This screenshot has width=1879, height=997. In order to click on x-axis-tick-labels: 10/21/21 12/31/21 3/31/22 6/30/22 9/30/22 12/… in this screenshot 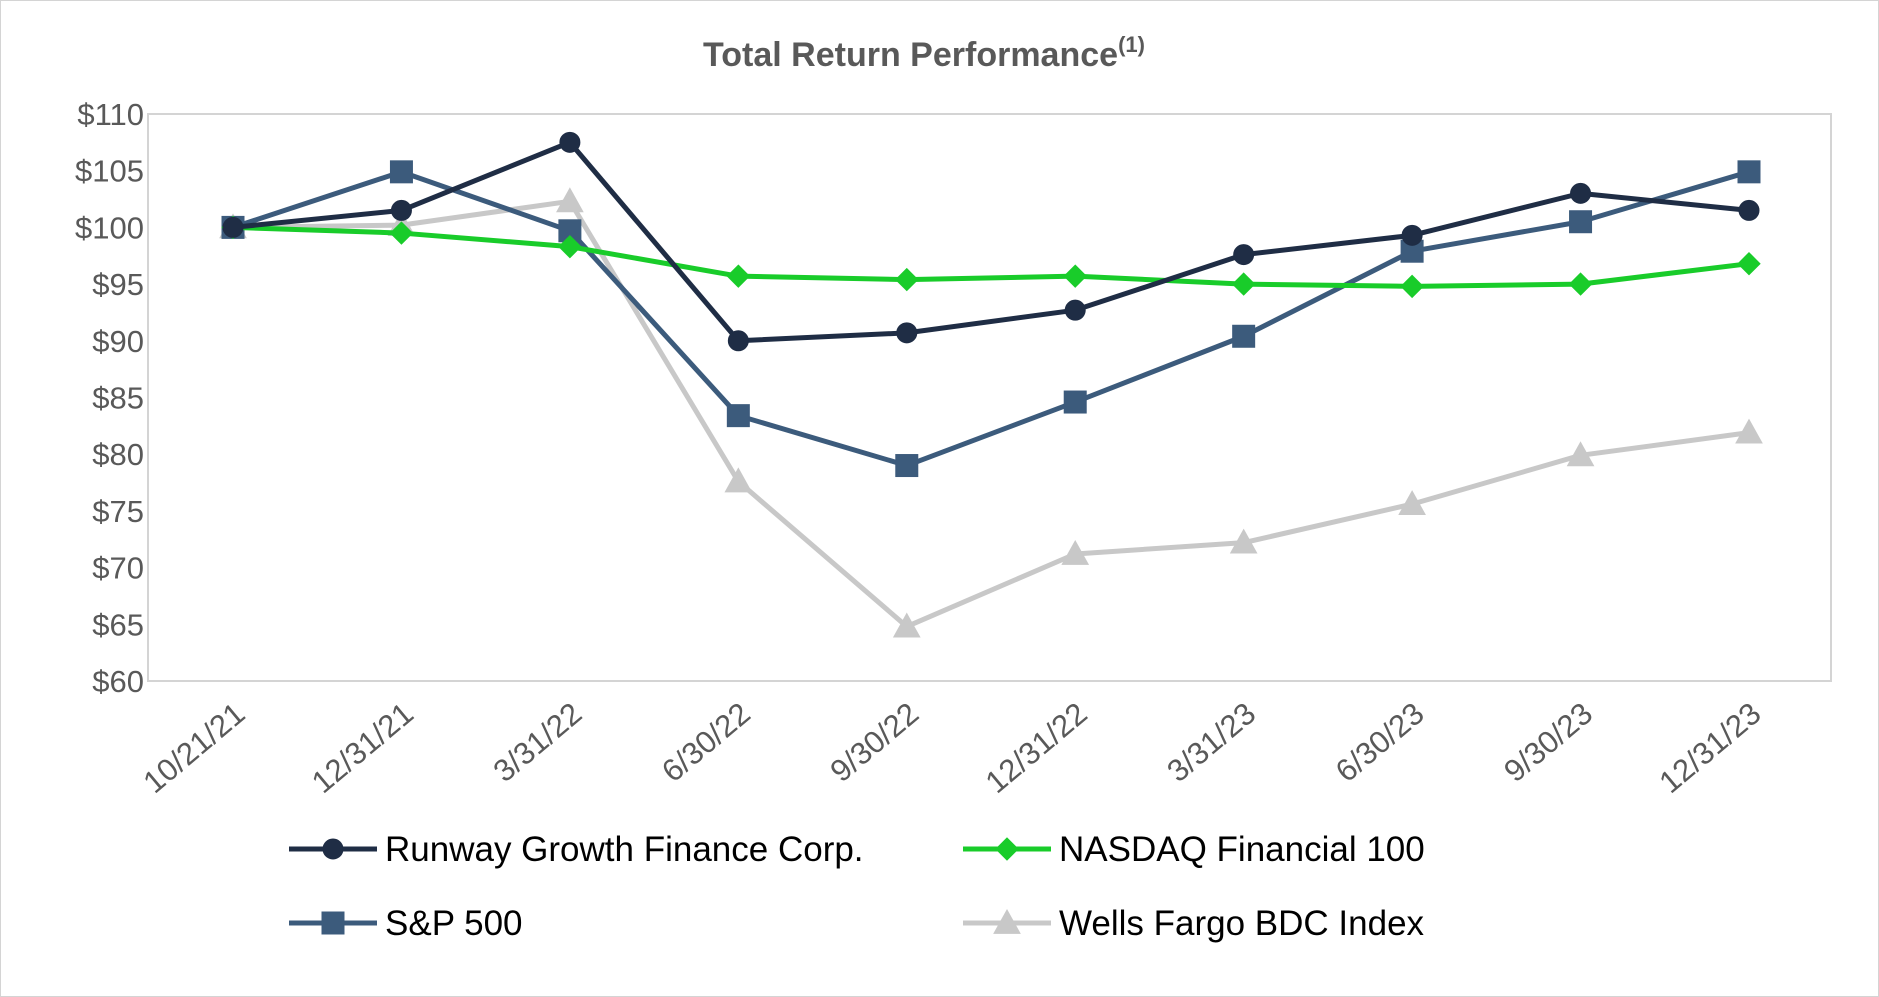, I will do `click(952, 748)`.